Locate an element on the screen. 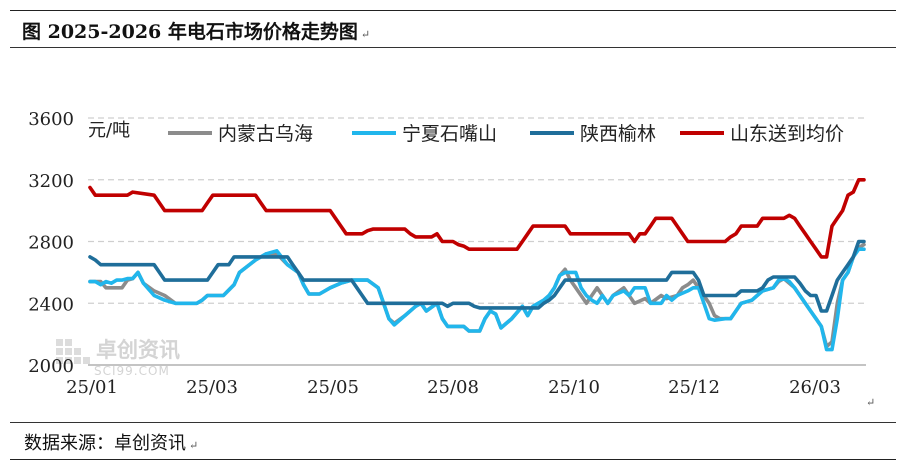 Image resolution: width=900 pixels, height=468 pixels. legend-label: 陕西榆林 is located at coordinates (618, 134).